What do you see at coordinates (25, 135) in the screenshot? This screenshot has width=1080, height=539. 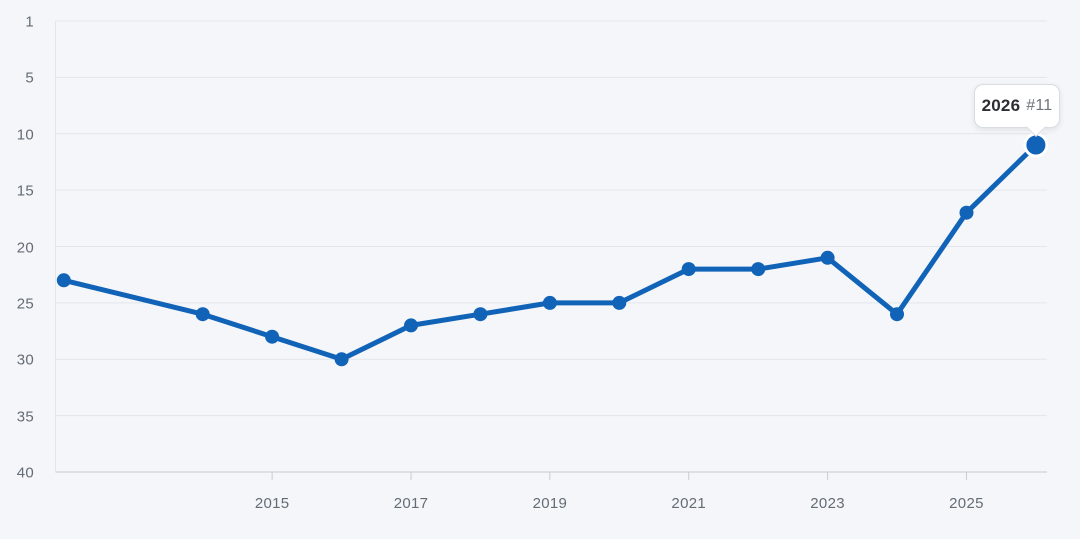 I see `y-axis-label: 10` at bounding box center [25, 135].